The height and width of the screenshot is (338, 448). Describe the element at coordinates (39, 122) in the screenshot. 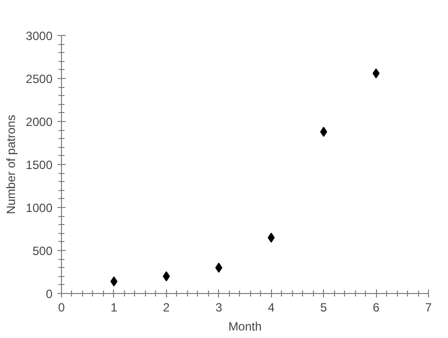

I see `y-tick-label: 2000` at that location.